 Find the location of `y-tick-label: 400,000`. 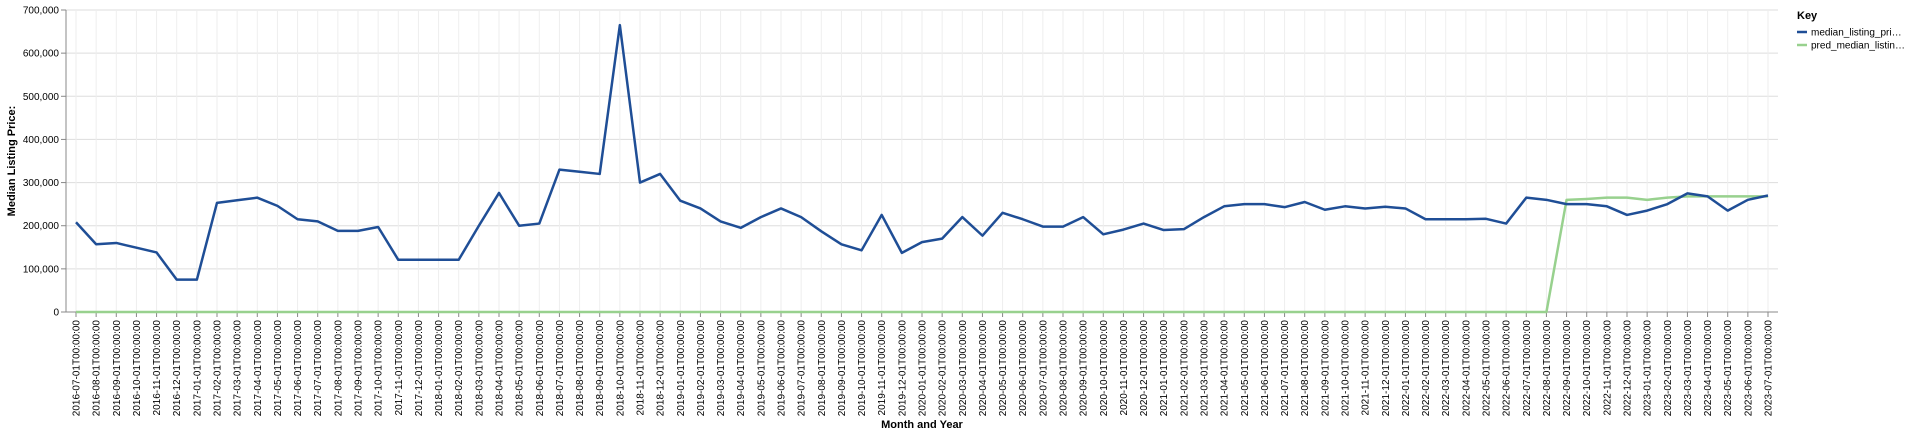

y-tick-label: 400,000 is located at coordinates (41, 140).